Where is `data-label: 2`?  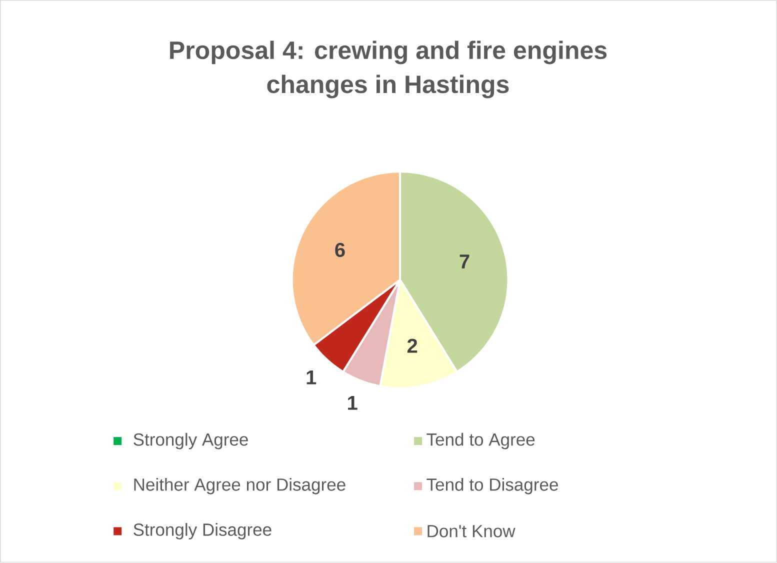 data-label: 2 is located at coordinates (412, 345).